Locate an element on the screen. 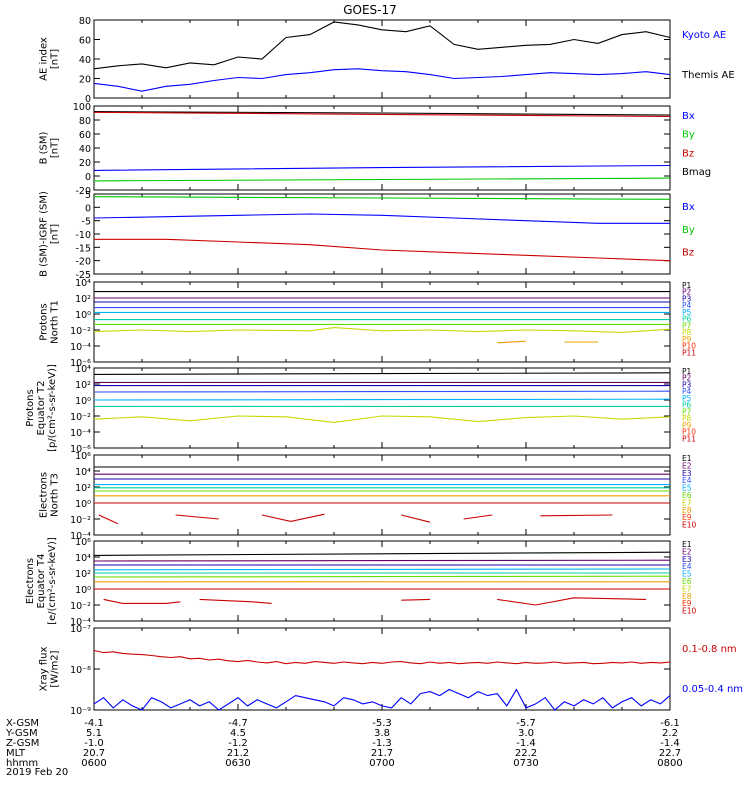 This screenshot has width=750, height=800. y-tick-label: 10⁻⁶ is located at coordinates (80, 363).